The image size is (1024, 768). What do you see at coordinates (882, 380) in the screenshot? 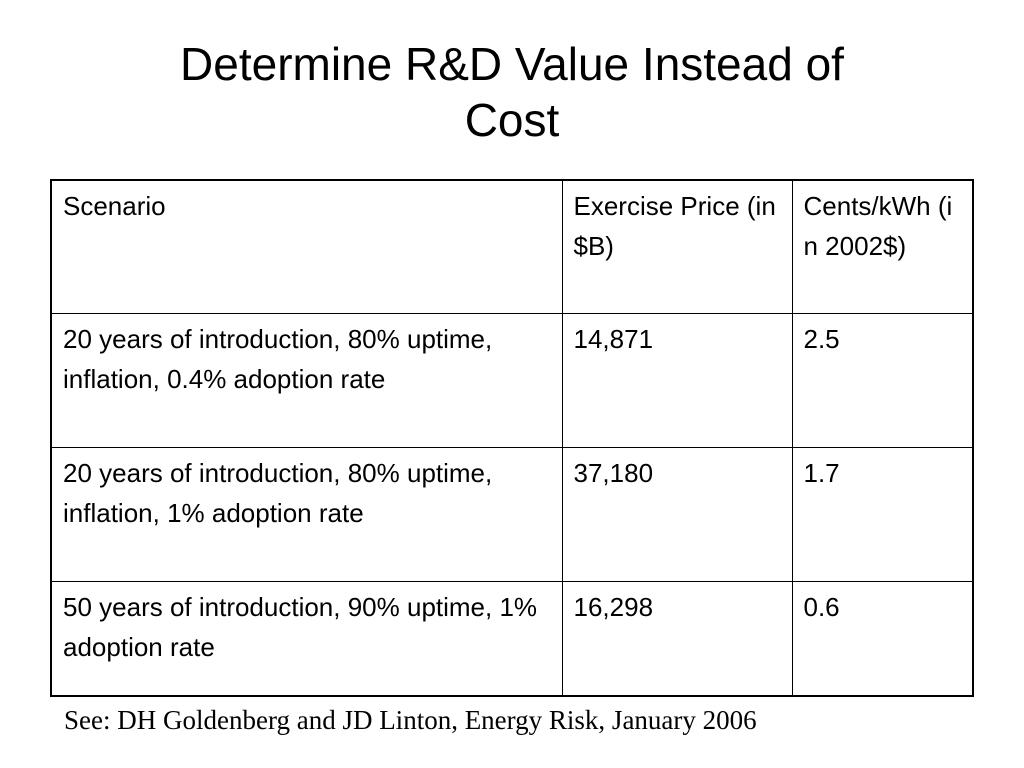
I see `cell-cents-per-kwh: 2.5` at bounding box center [882, 380].